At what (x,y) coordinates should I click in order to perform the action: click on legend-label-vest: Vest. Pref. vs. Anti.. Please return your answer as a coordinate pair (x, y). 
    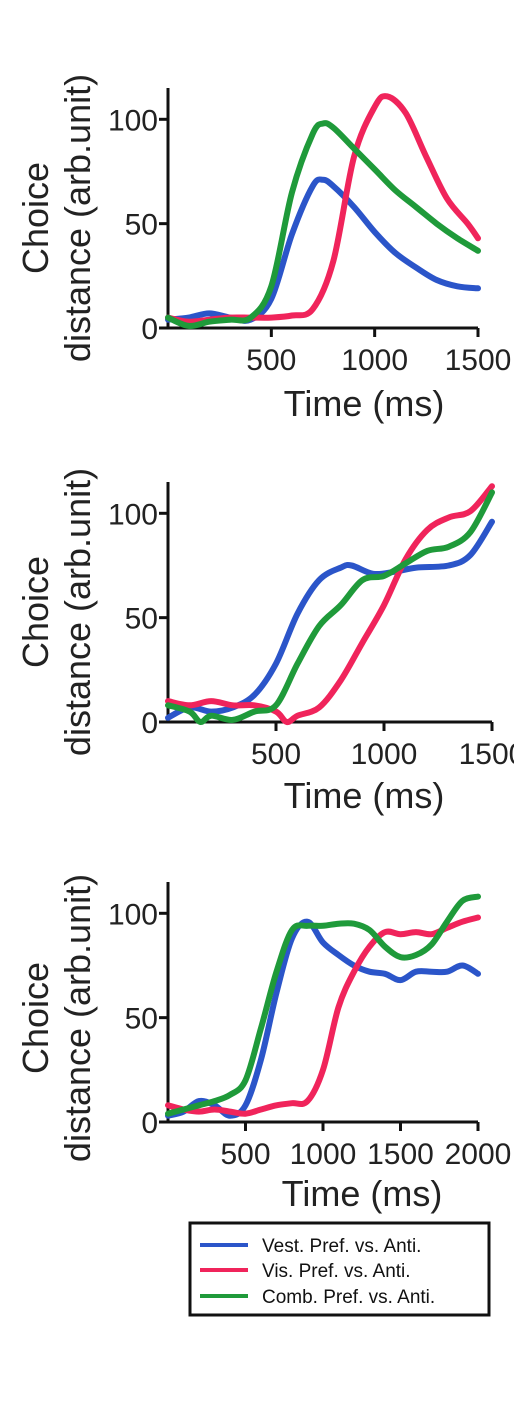
    Looking at the image, I should click on (341, 1246).